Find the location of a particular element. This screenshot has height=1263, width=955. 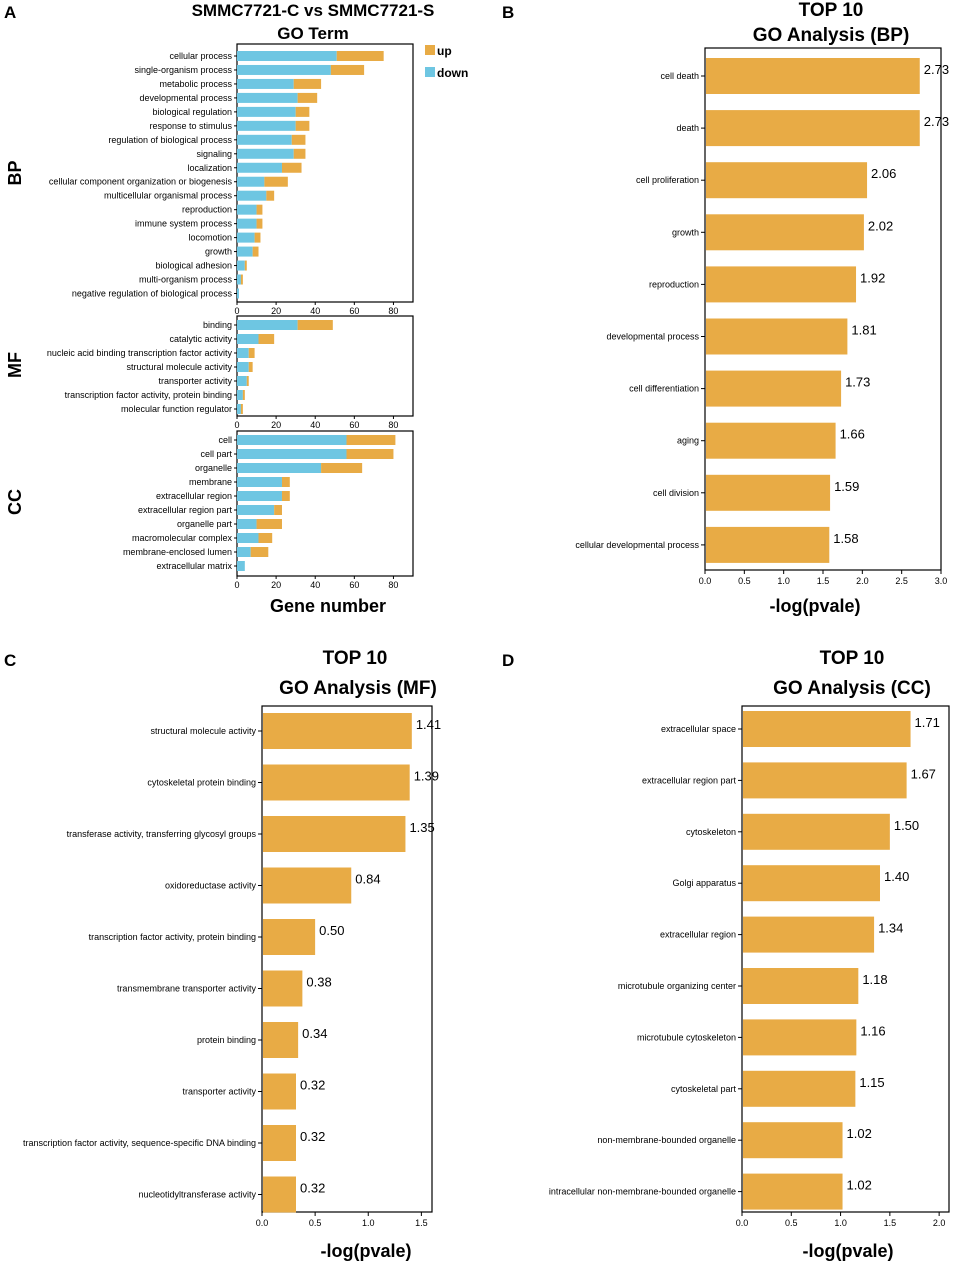

panel-d-xtick-label: 0.0 is located at coordinates (742, 1223).